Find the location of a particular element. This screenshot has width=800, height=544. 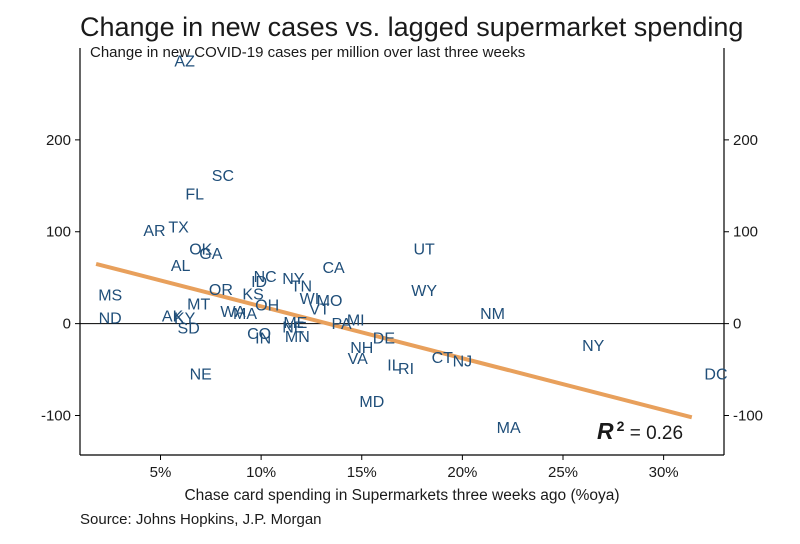

y-tick-label-right: -100 is located at coordinates (748, 415).